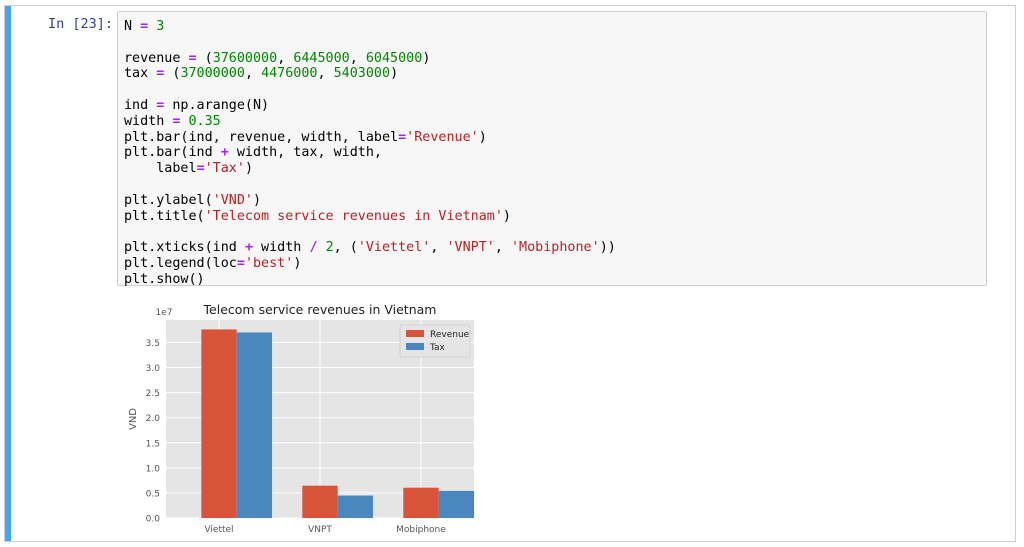  Describe the element at coordinates (553, 27) in the screenshot. I see `code-line: N = 3` at that location.